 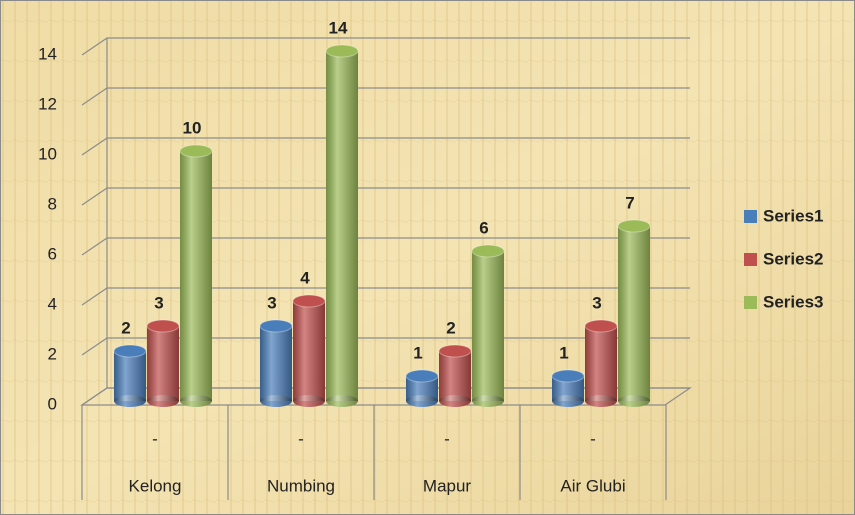 What do you see at coordinates (52, 303) in the screenshot?
I see `y-tick-label: 4` at bounding box center [52, 303].